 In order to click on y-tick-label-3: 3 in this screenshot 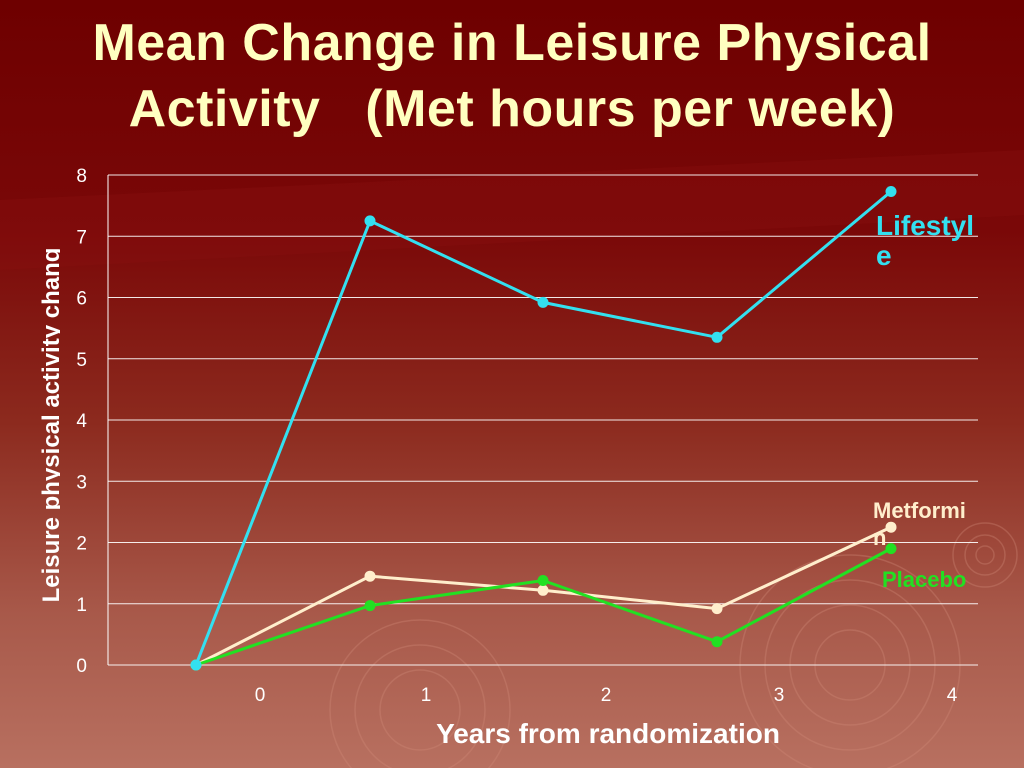, I will do `click(81, 482)`.